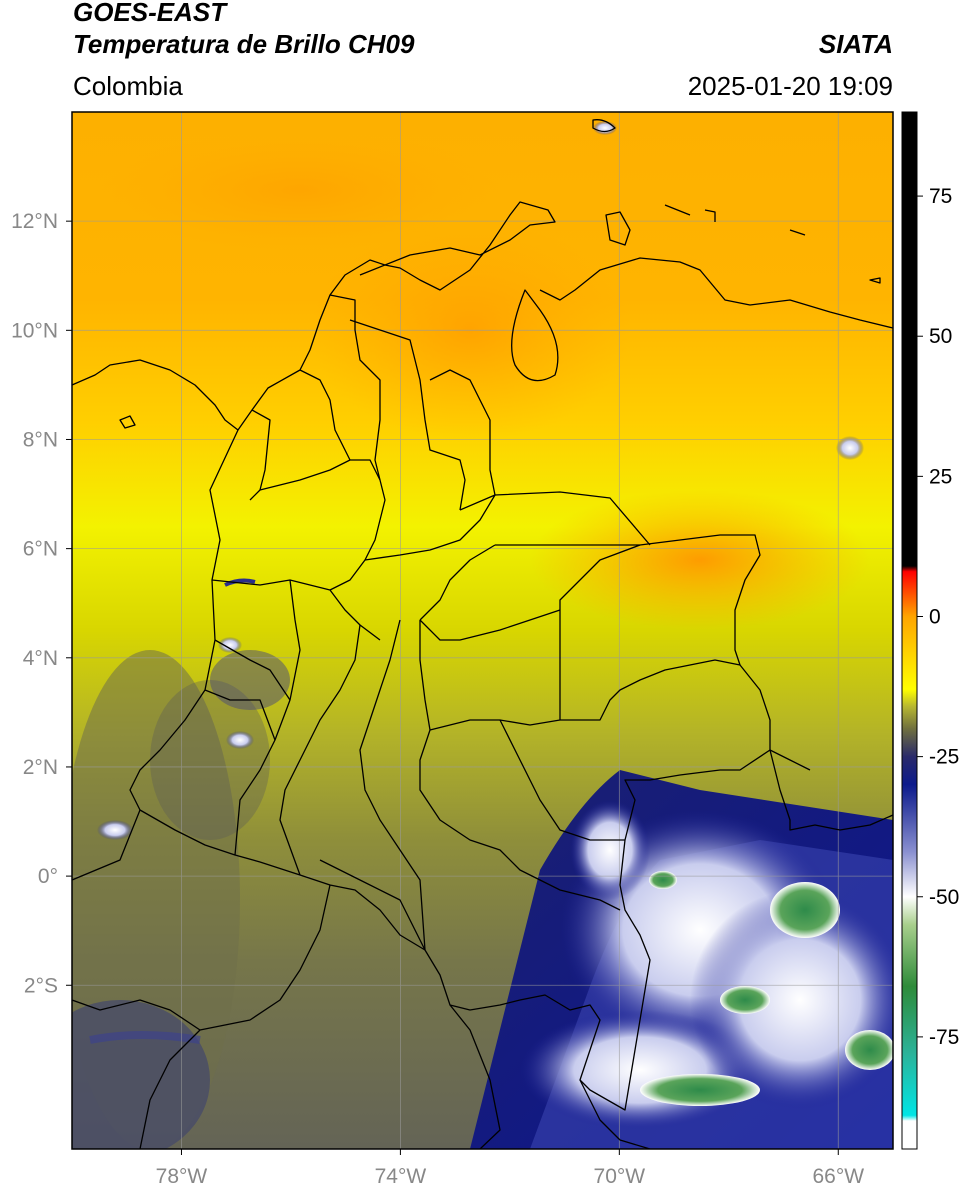  Describe the element at coordinates (935, 616) in the screenshot. I see `colorbar-tick-label: 0` at that location.